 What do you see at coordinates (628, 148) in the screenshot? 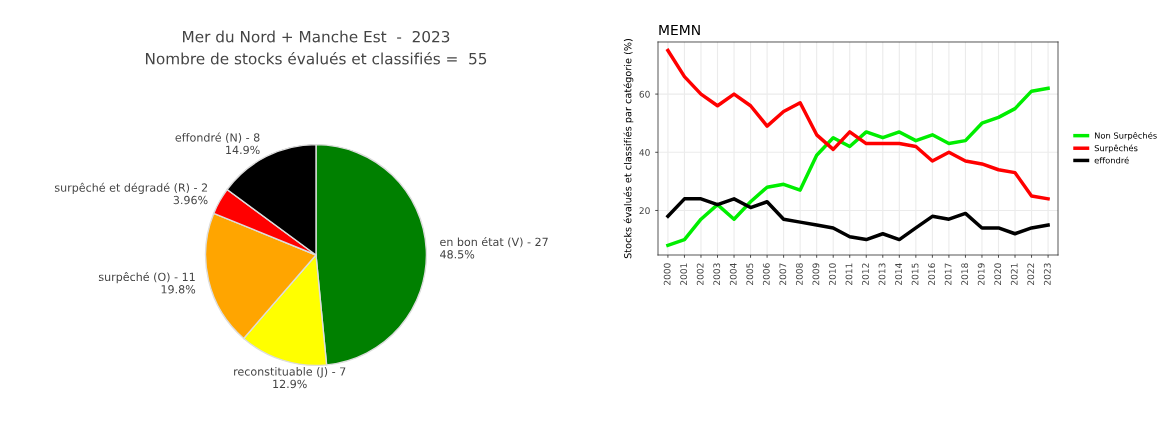
I see `y-axis-title: Stocks évalués et classifiés par catégorie (%)` at bounding box center [628, 148].